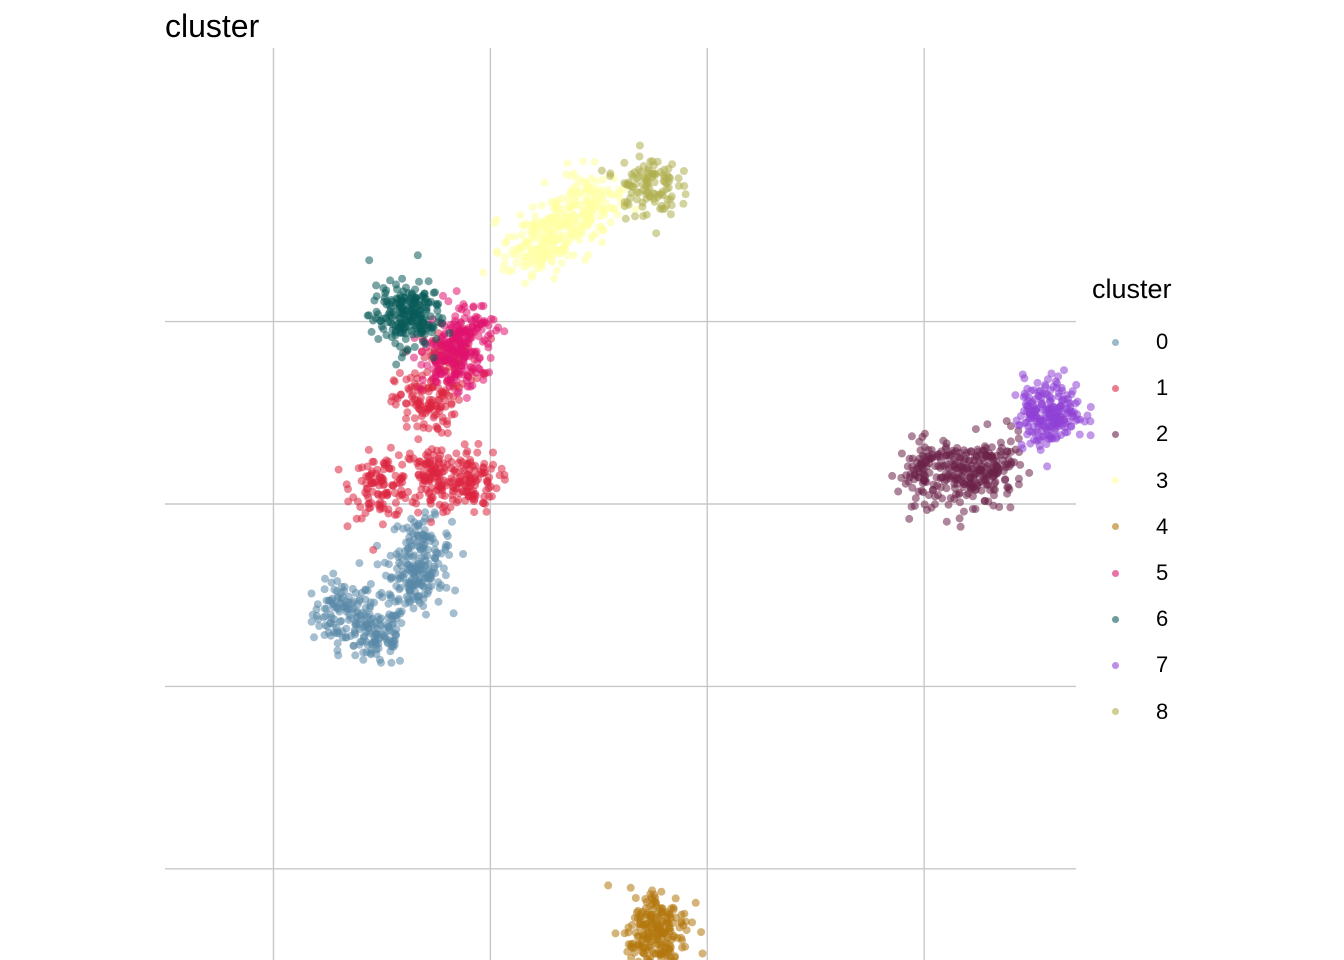 The image size is (1344, 960). I want to click on legend-label: 8, so click(1162, 711).